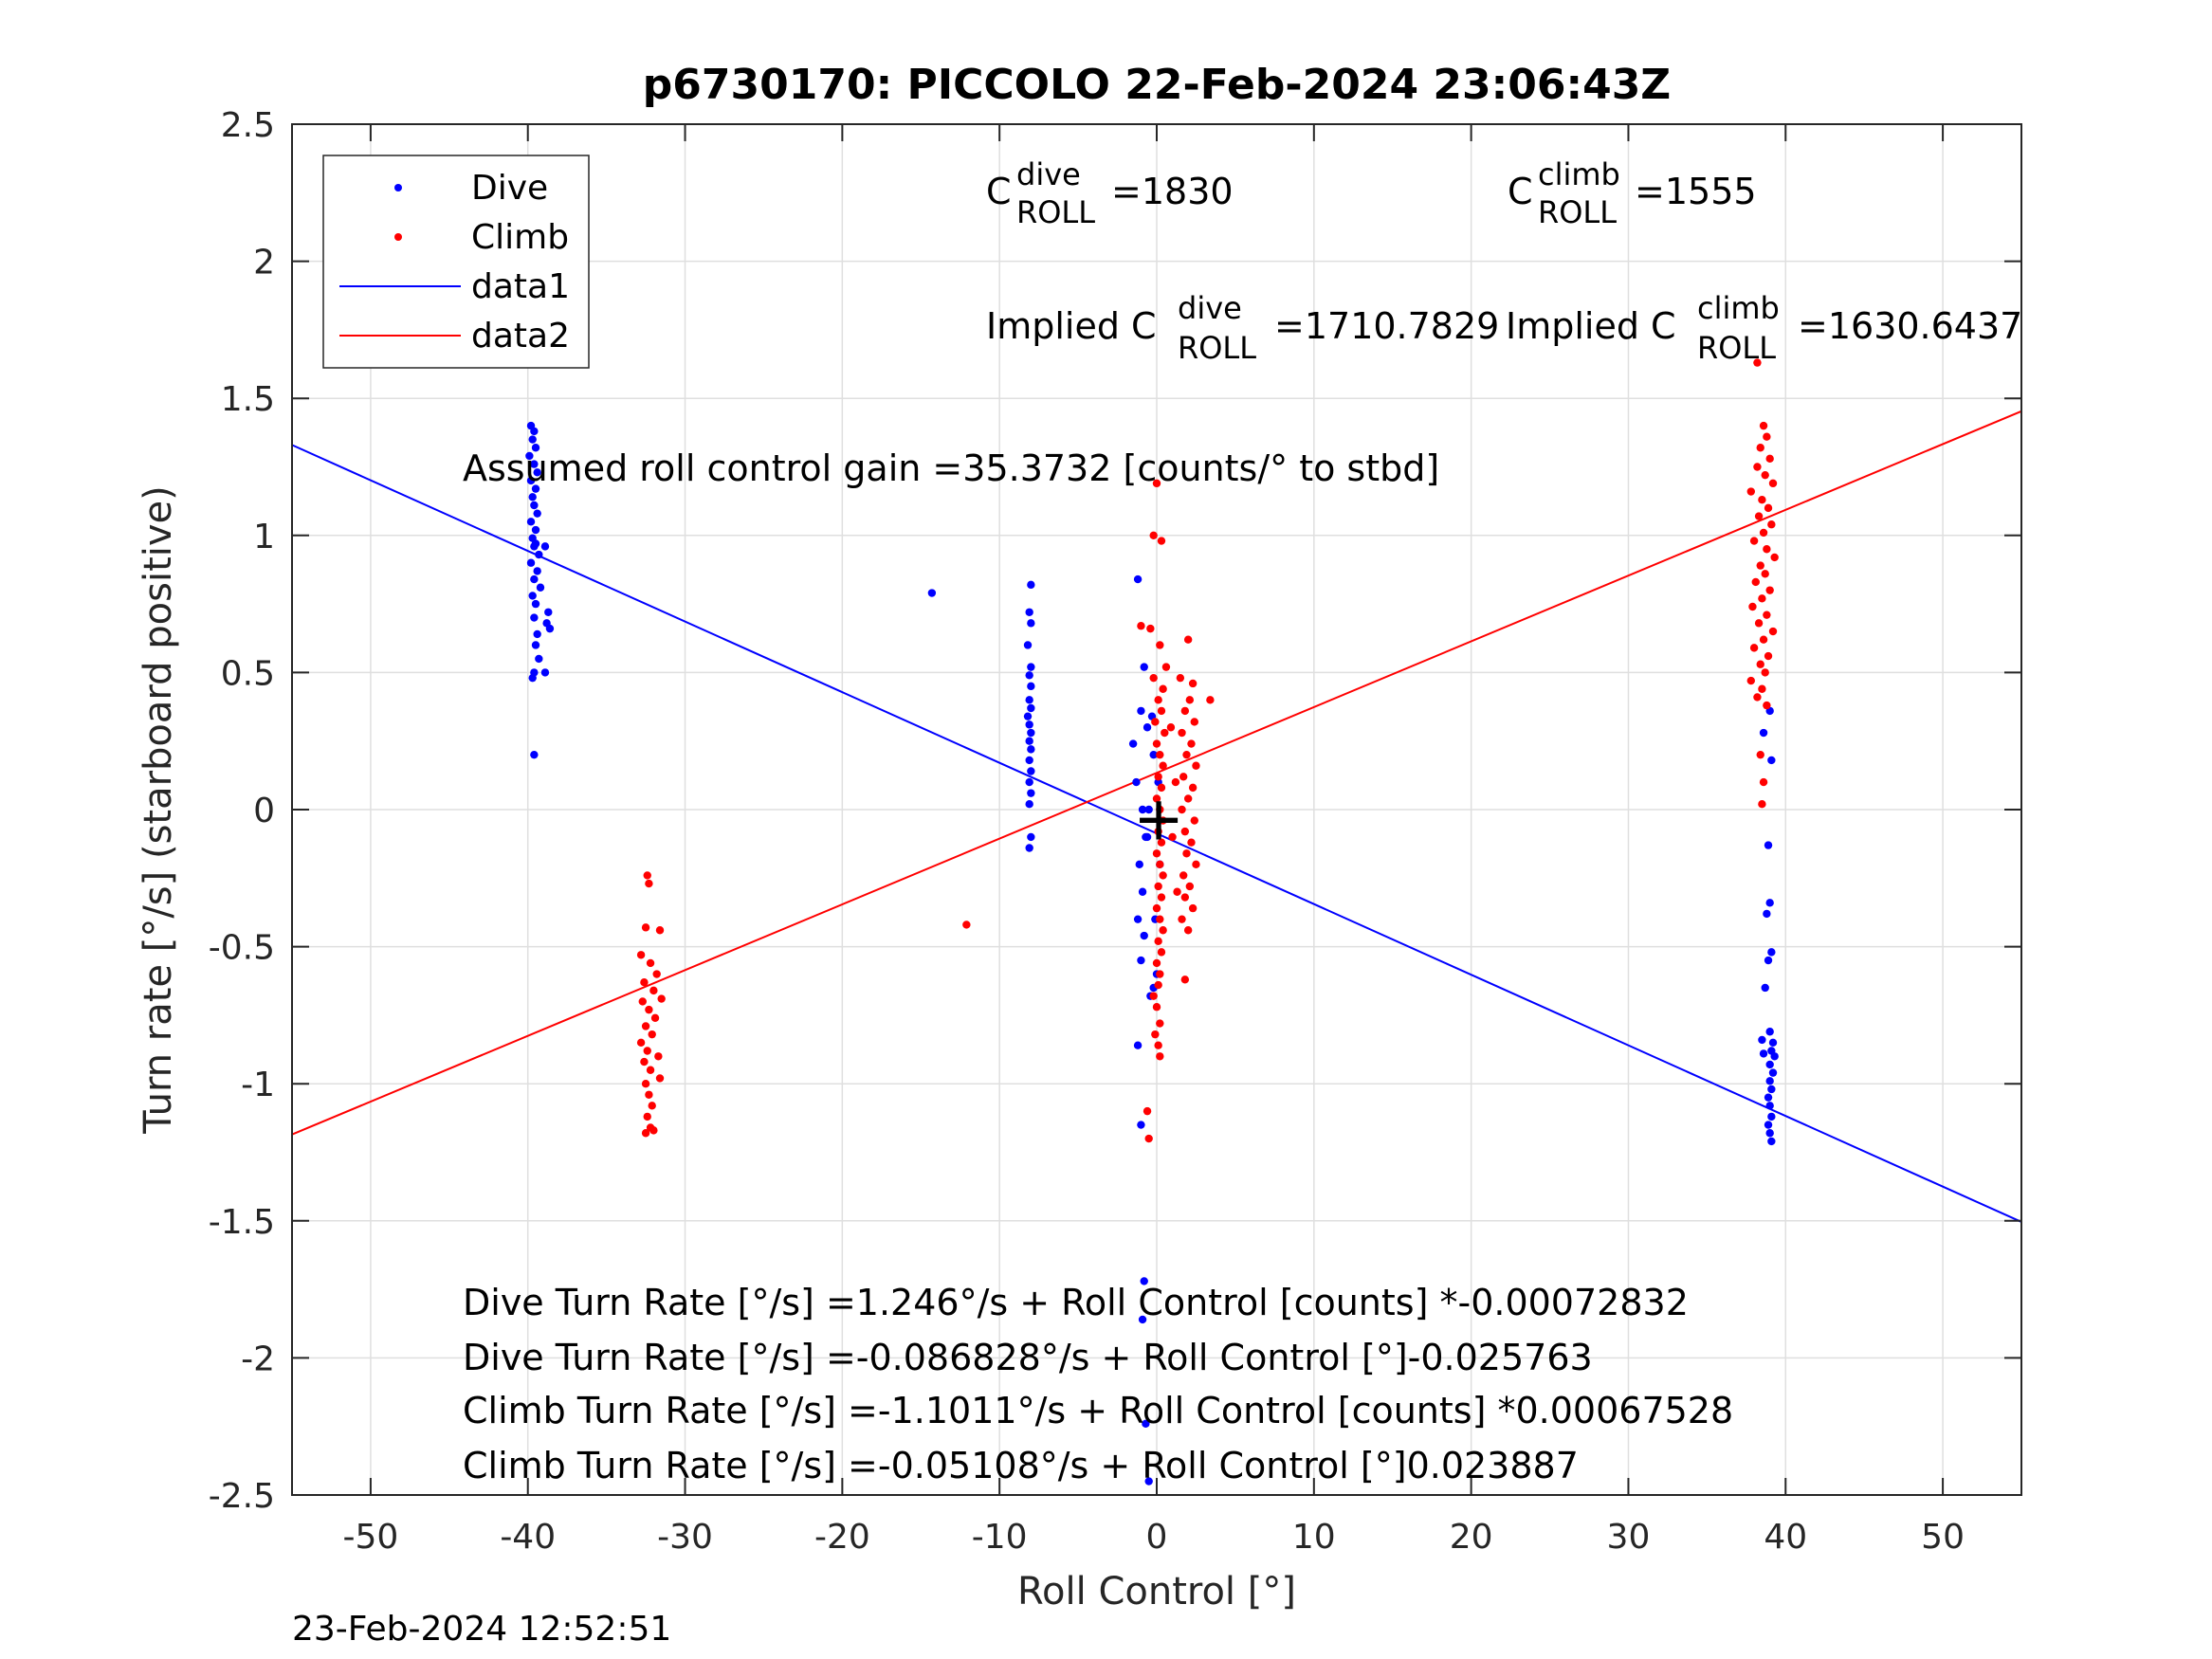 This screenshot has width=2212, height=1659. What do you see at coordinates (1943, 1537) in the screenshot?
I see `x-tick-label: 50` at bounding box center [1943, 1537].